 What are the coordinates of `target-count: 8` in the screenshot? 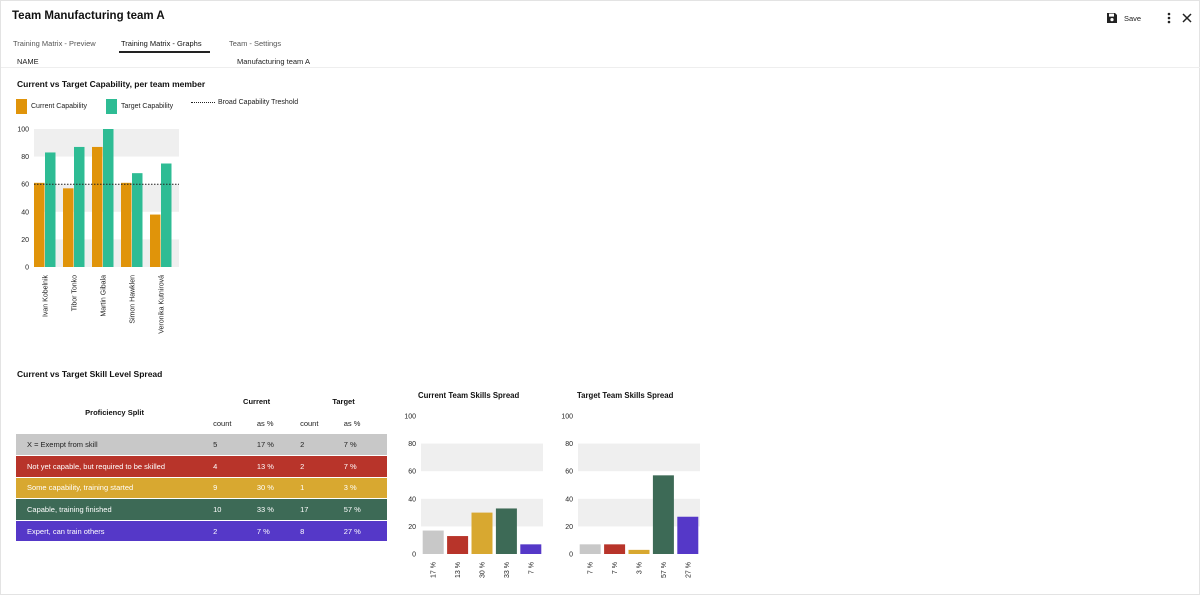 It's located at (322, 531).